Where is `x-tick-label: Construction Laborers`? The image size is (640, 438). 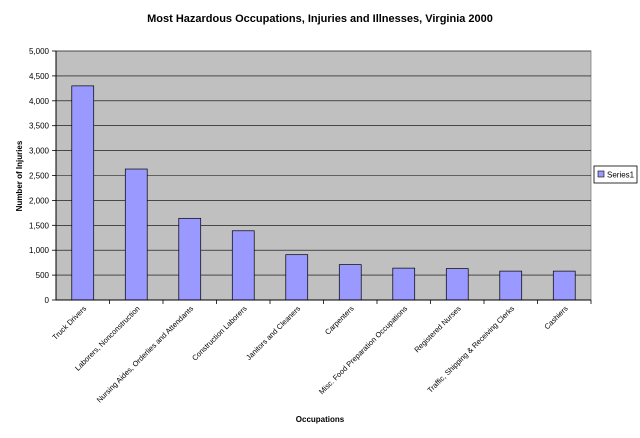
x-tick-label: Construction Laborers is located at coordinates (219, 333).